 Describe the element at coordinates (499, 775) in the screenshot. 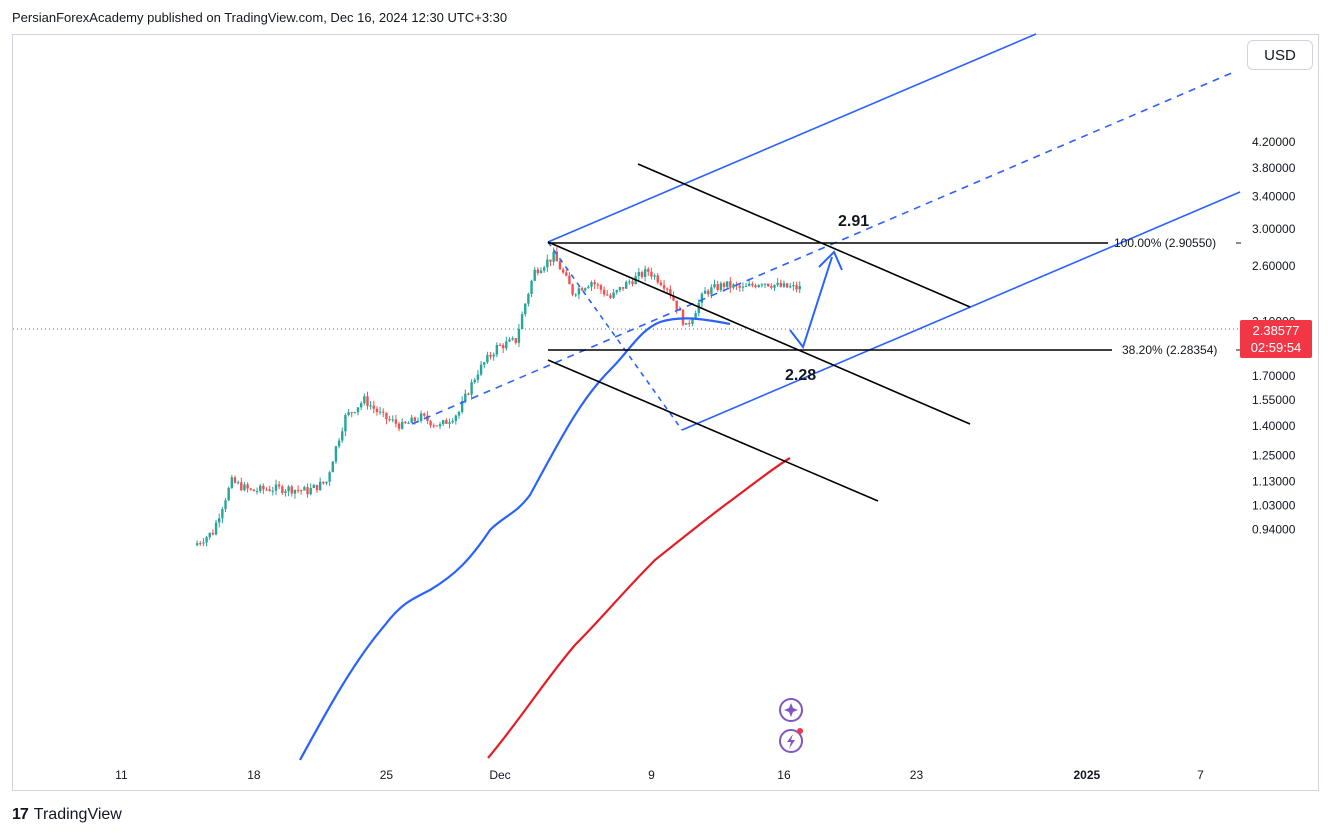

I see `x-tick-label: Dec` at that location.